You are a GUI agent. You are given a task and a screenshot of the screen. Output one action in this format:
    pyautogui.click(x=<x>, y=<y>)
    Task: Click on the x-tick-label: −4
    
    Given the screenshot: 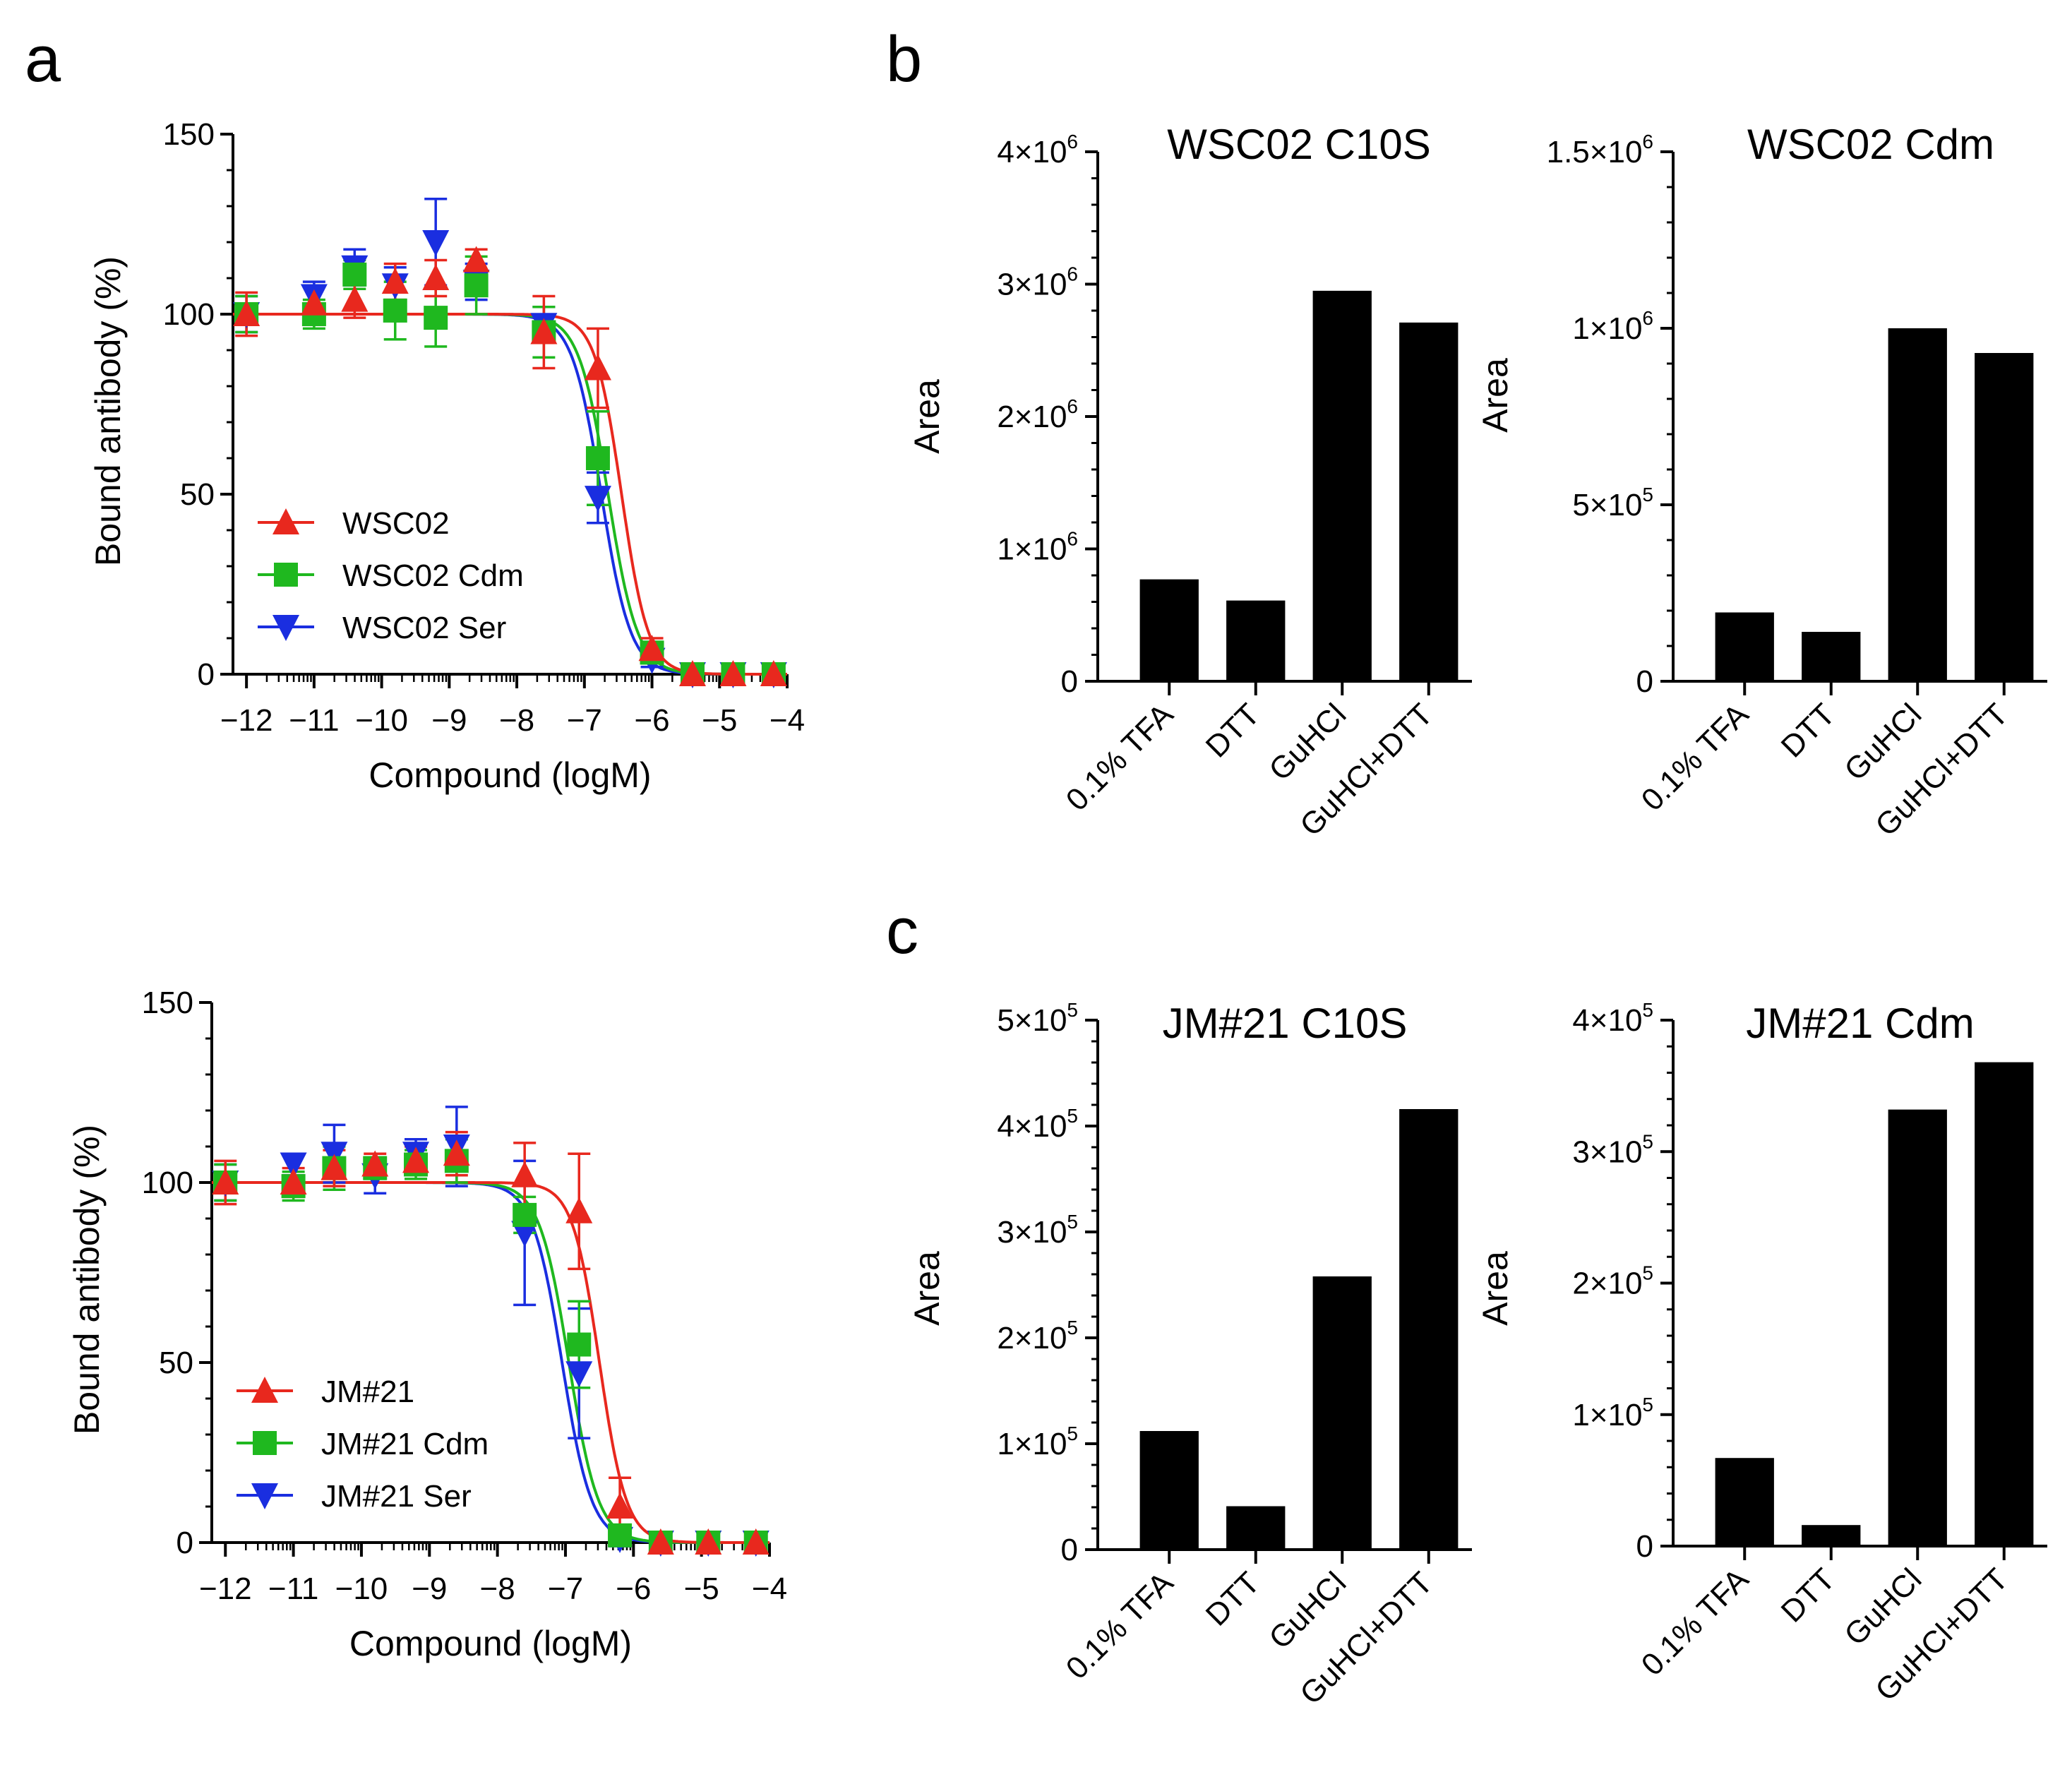 What is the action you would take?
    pyautogui.click(x=787, y=720)
    